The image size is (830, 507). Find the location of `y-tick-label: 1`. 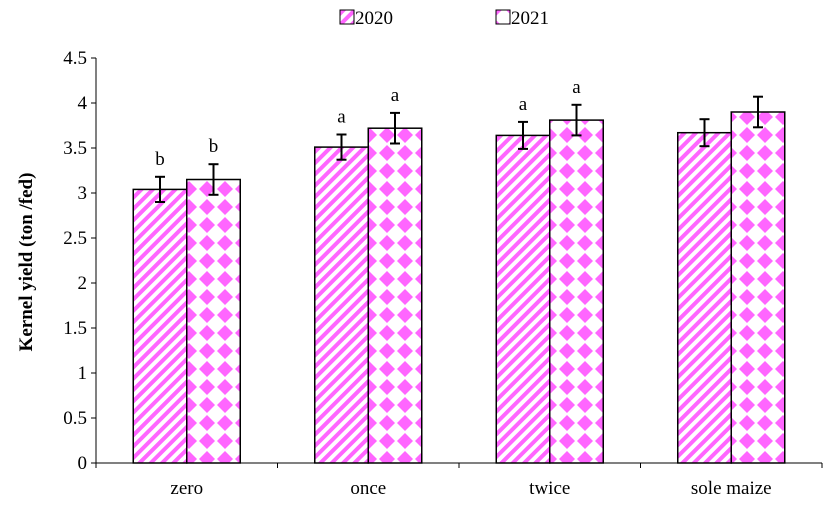

y-tick-label: 1 is located at coordinates (83, 373).